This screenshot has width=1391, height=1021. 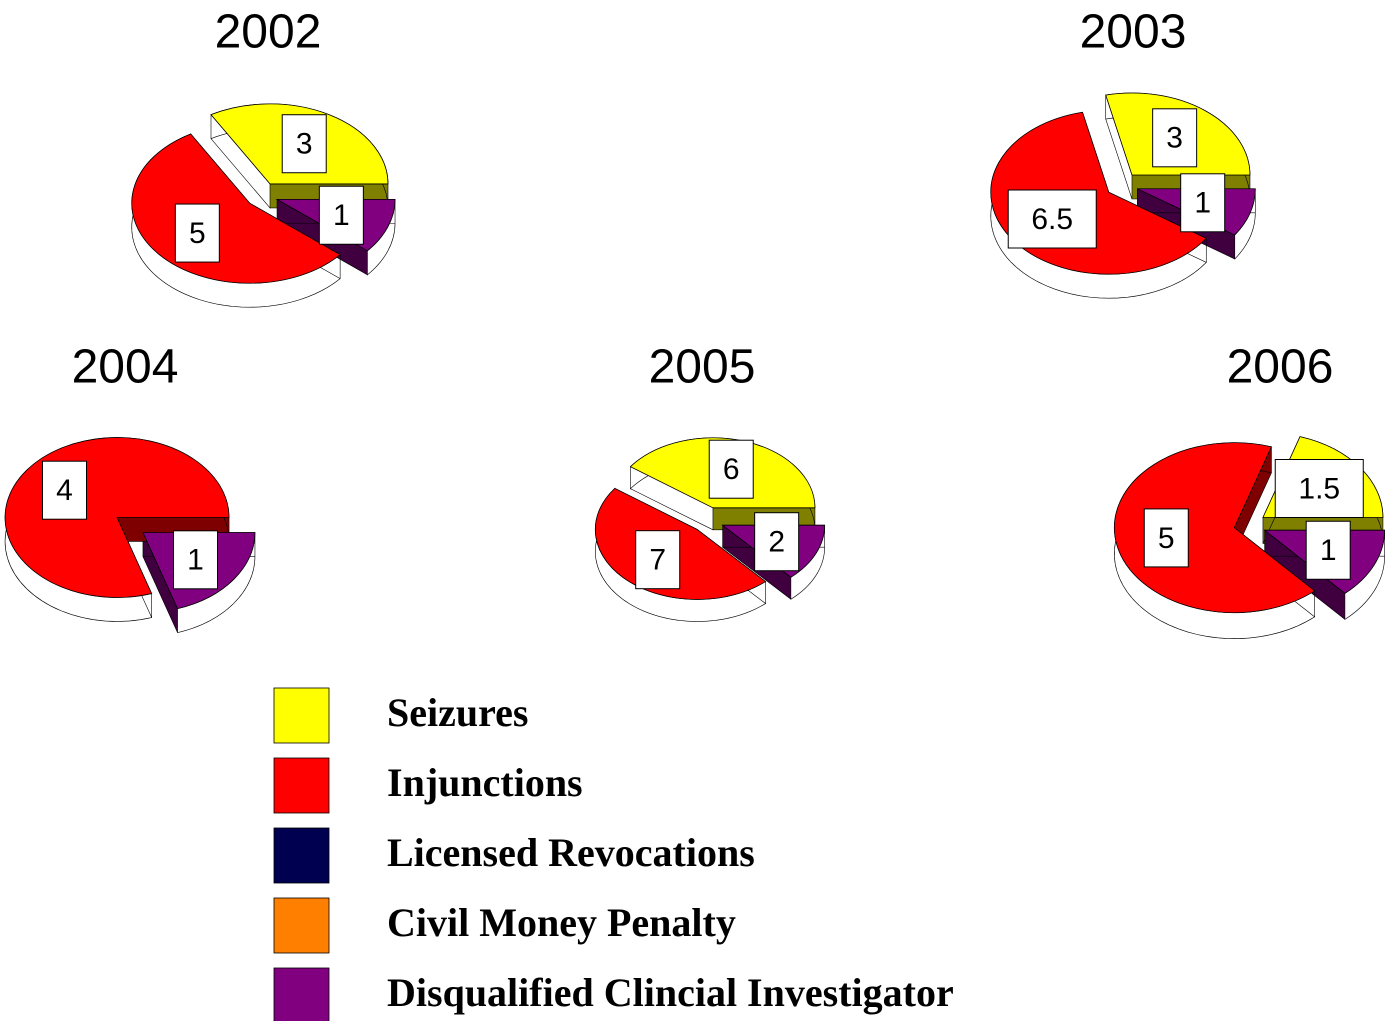 I want to click on pie-chart: 2005 6 2 7, so click(x=710, y=481).